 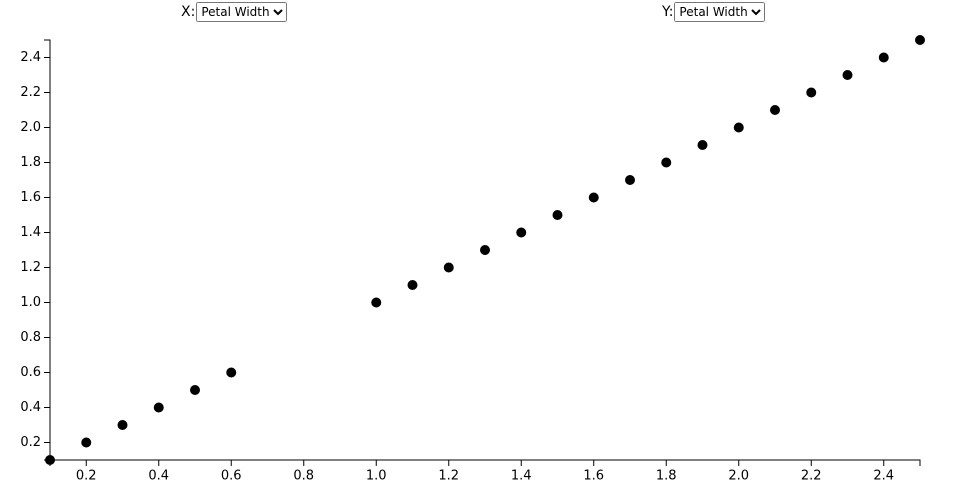 What do you see at coordinates (448, 476) in the screenshot?
I see `x-tick-label: 1.2` at bounding box center [448, 476].